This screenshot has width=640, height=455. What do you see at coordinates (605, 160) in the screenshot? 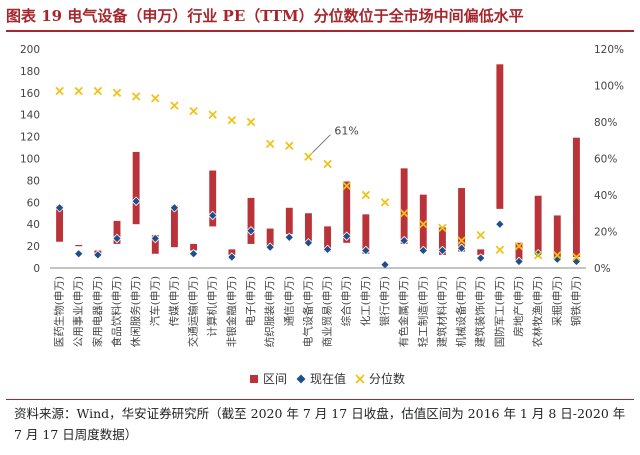
I see `y-right-tick-label: 60%` at bounding box center [605, 160].